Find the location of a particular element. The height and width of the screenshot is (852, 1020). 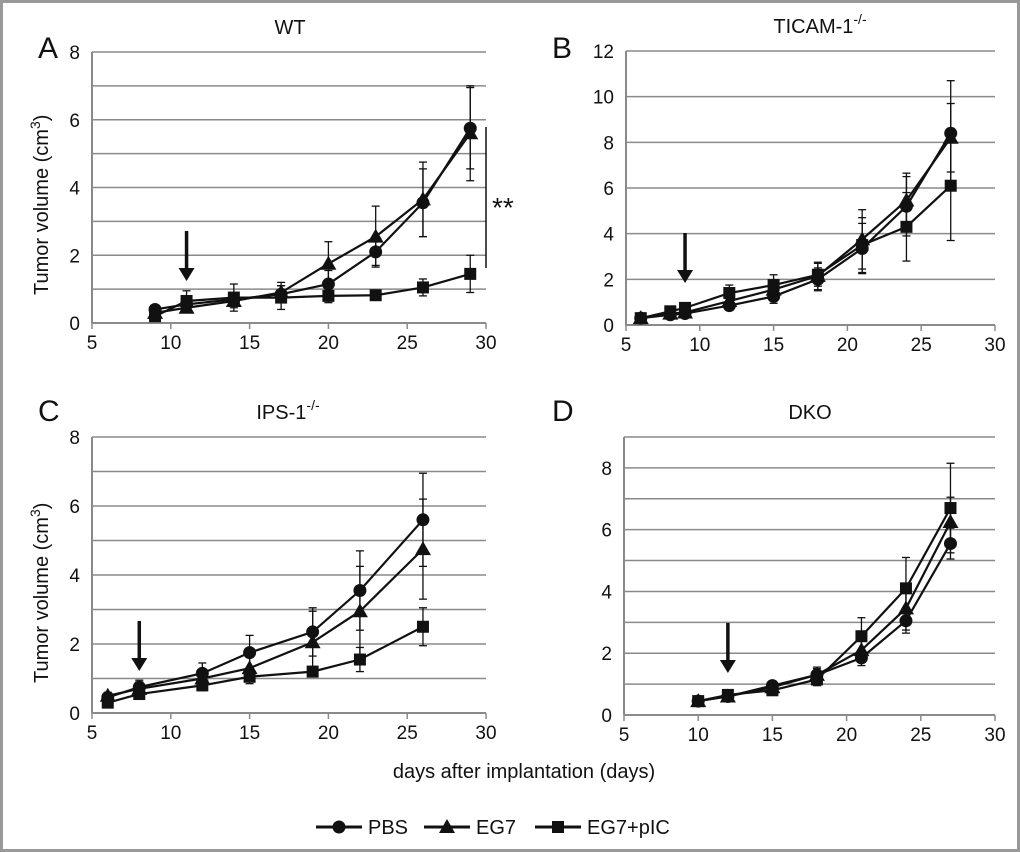

panel-title: DKO is located at coordinates (809, 413).